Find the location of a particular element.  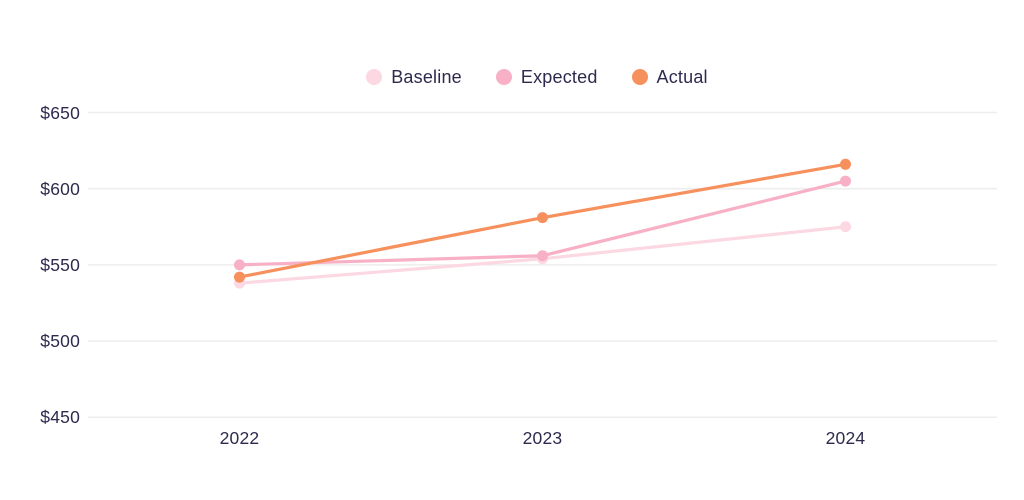

legend-item-actual: Actual is located at coordinates (669, 77).